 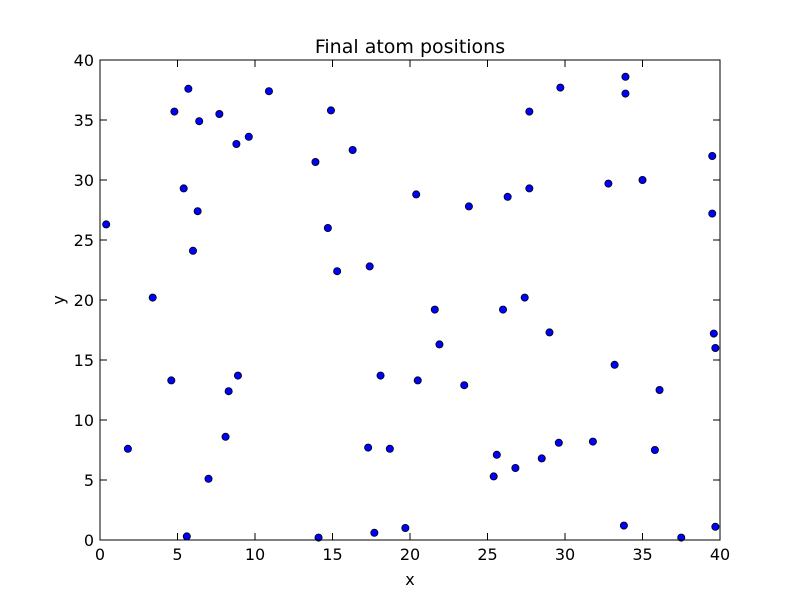 I want to click on x-tick-label: 30, so click(x=565, y=554).